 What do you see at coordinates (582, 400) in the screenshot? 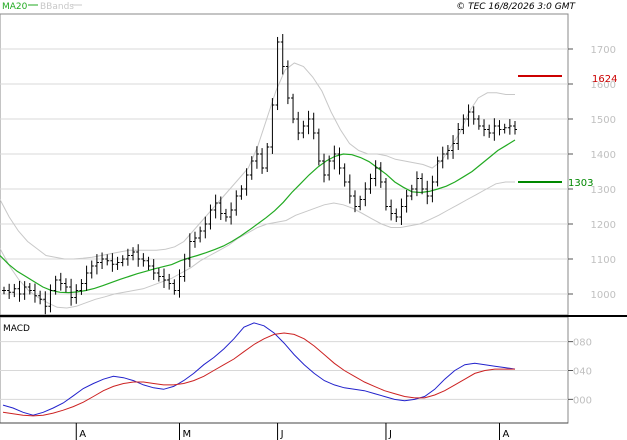
I see `macd-tick-label: 000` at bounding box center [582, 400].